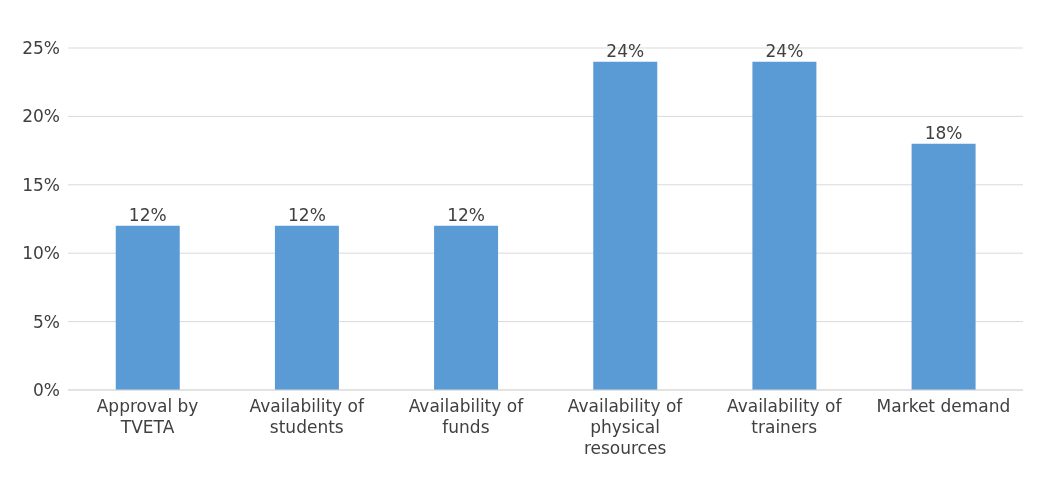 This screenshot has width=1051, height=488. I want to click on x-tick-label: Market demand, so click(943, 406).